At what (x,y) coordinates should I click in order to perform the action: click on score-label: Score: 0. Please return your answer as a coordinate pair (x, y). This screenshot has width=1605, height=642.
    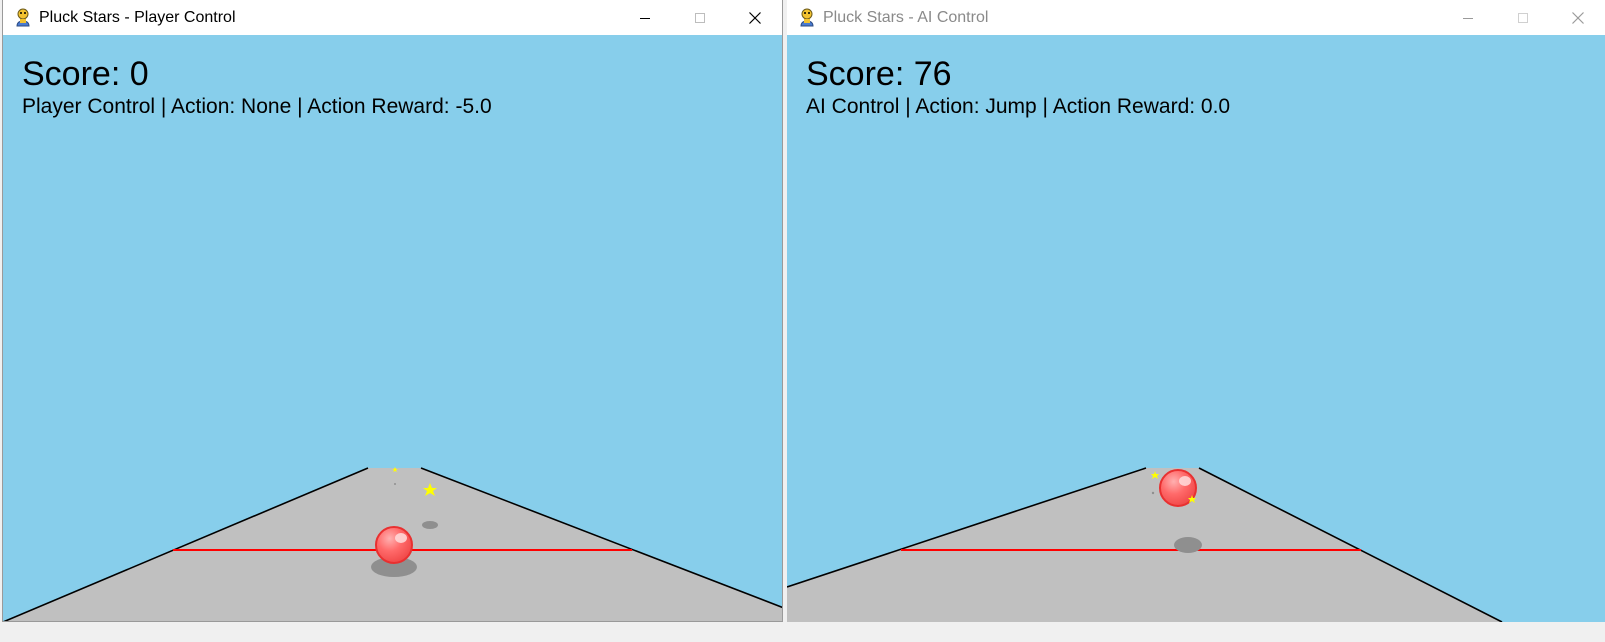
    Looking at the image, I should click on (85, 74).